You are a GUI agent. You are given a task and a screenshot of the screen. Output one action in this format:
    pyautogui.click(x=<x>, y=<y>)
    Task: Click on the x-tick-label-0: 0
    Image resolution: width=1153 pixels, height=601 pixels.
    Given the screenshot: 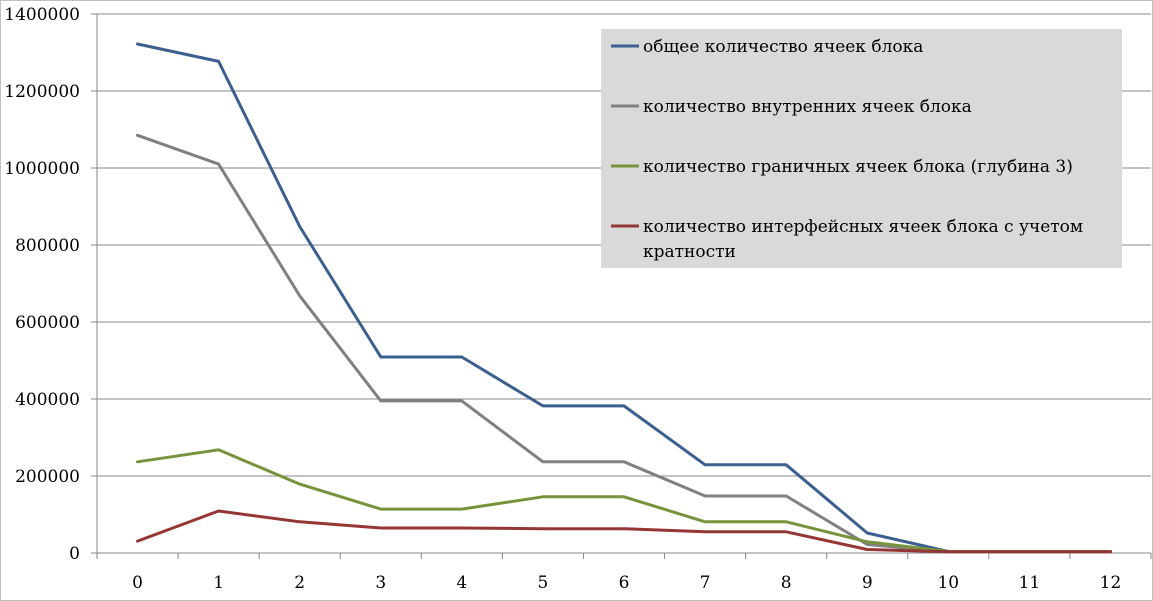 What is the action you would take?
    pyautogui.click(x=137, y=583)
    